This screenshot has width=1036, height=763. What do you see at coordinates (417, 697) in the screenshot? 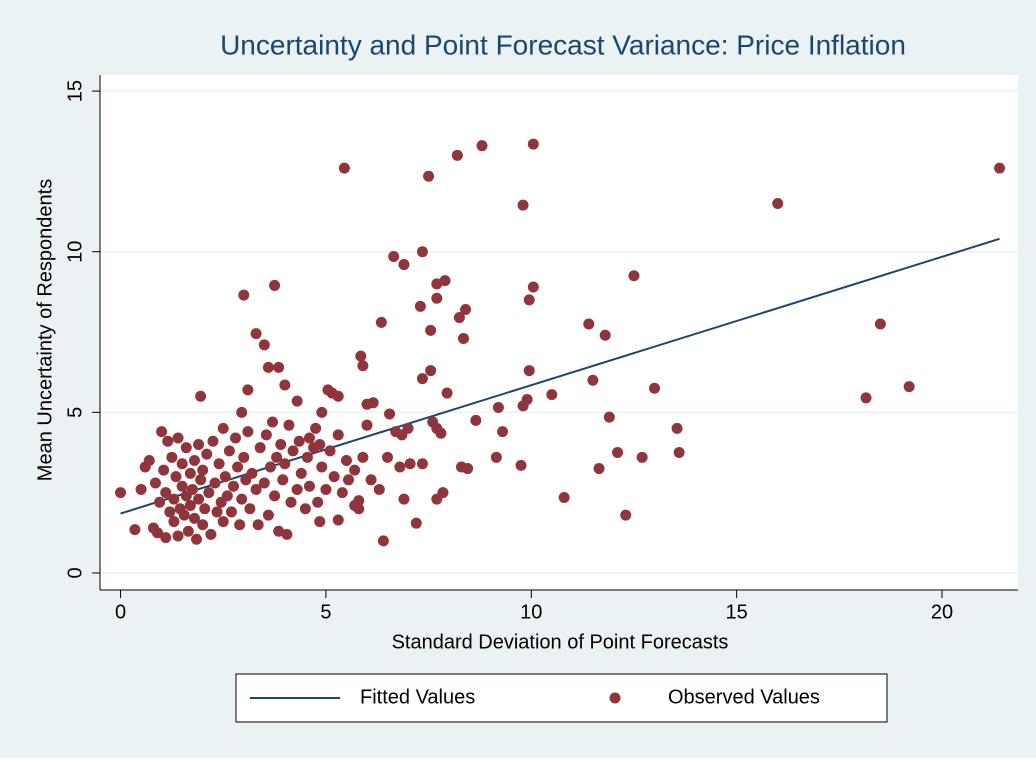
I see `legend-label: Fitted Values` at bounding box center [417, 697].